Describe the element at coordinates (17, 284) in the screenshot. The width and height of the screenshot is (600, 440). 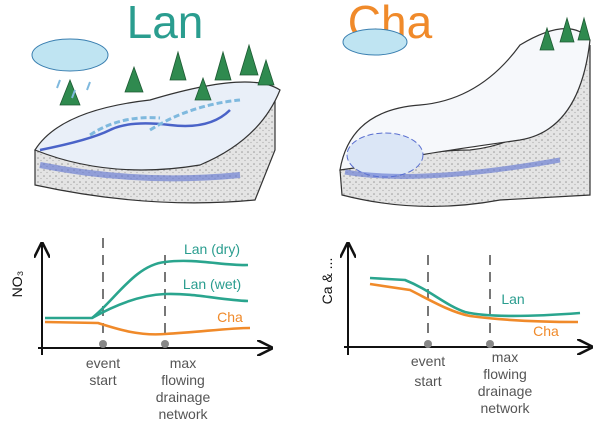
I see `y-label: NO₃` at that location.